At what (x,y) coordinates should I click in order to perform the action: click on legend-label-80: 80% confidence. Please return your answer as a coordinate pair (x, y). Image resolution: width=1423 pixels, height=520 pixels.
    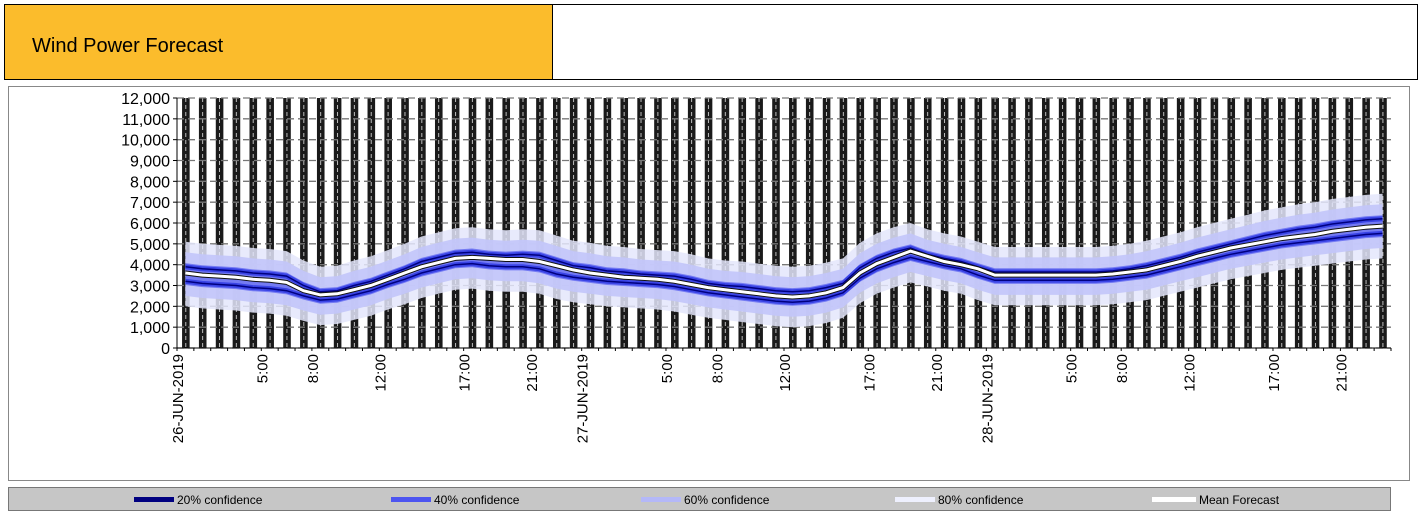
    Looking at the image, I should click on (981, 500).